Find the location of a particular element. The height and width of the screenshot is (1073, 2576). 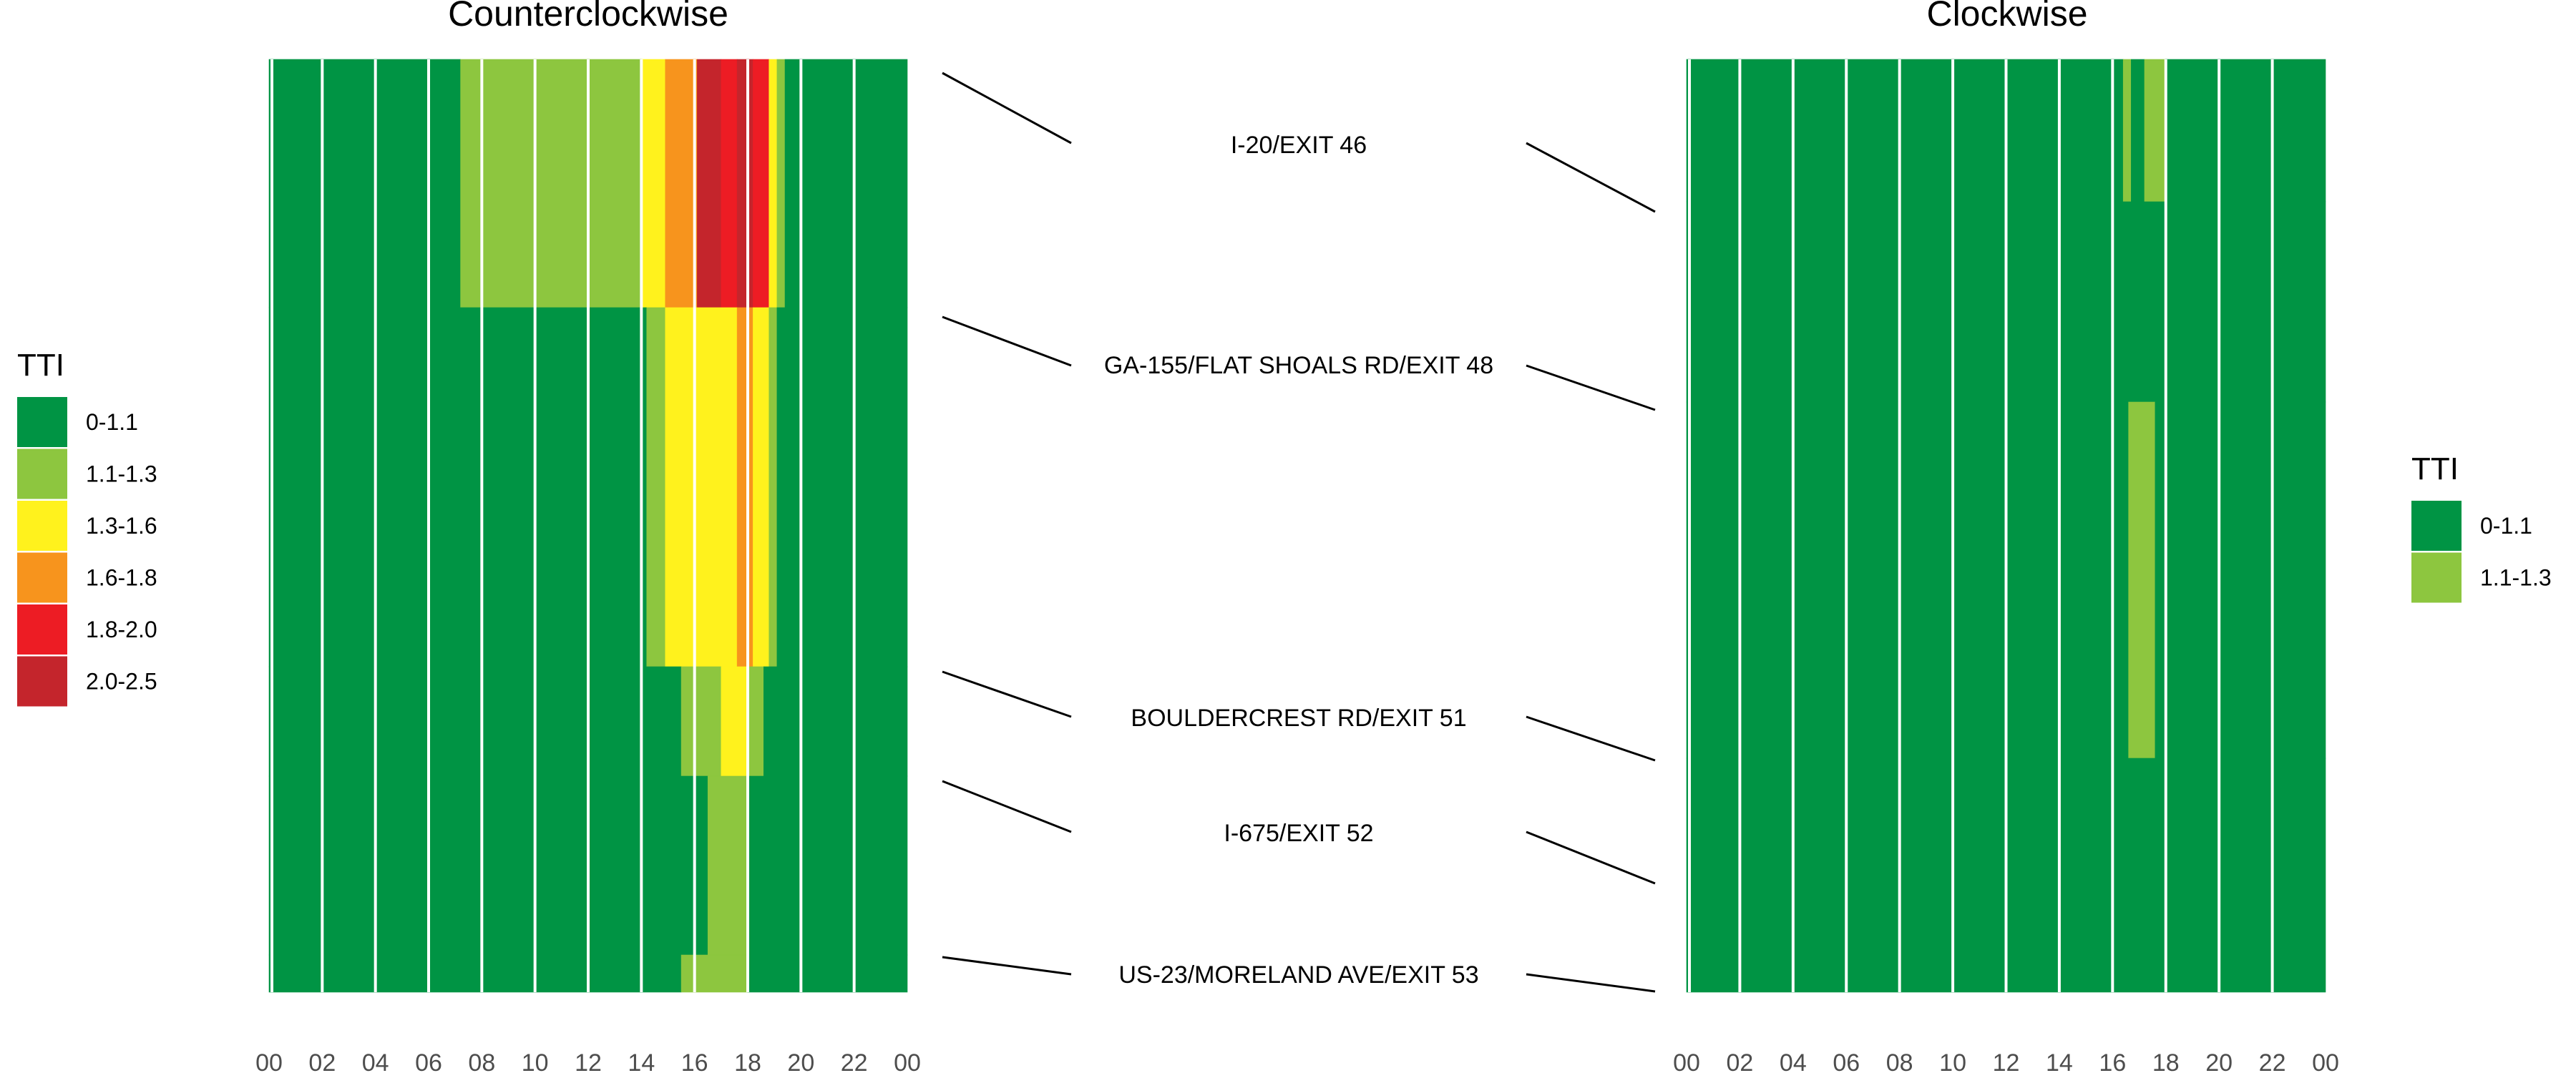

x-tick-label: 10 is located at coordinates (535, 1061).